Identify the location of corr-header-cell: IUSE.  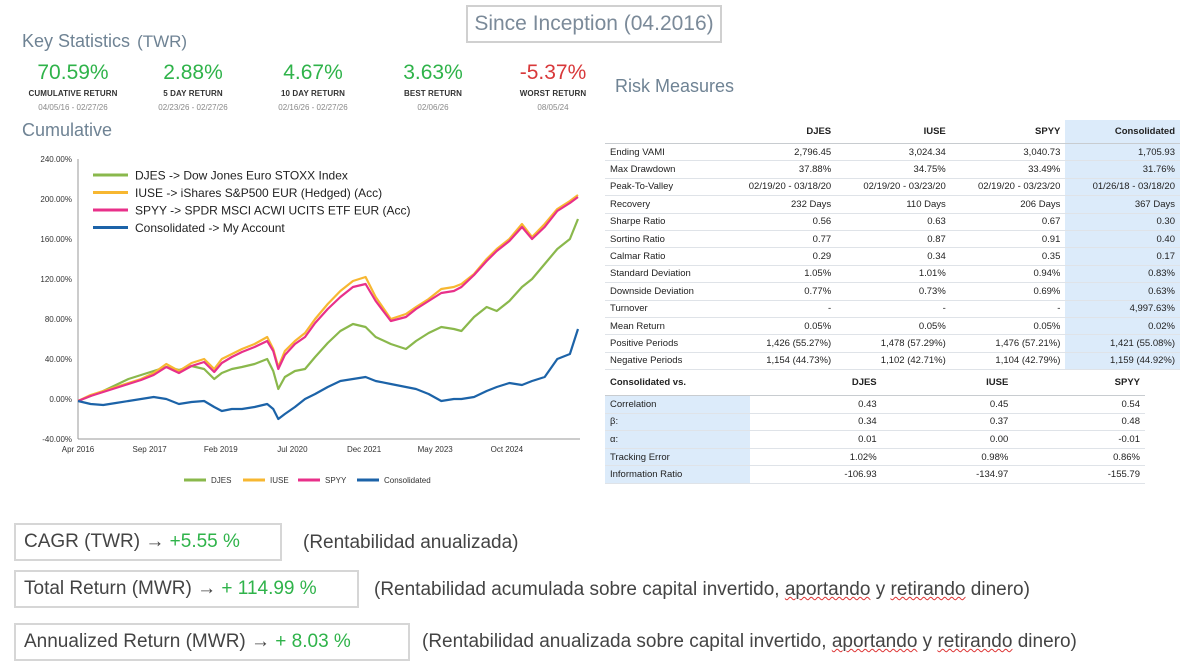
(947, 382).